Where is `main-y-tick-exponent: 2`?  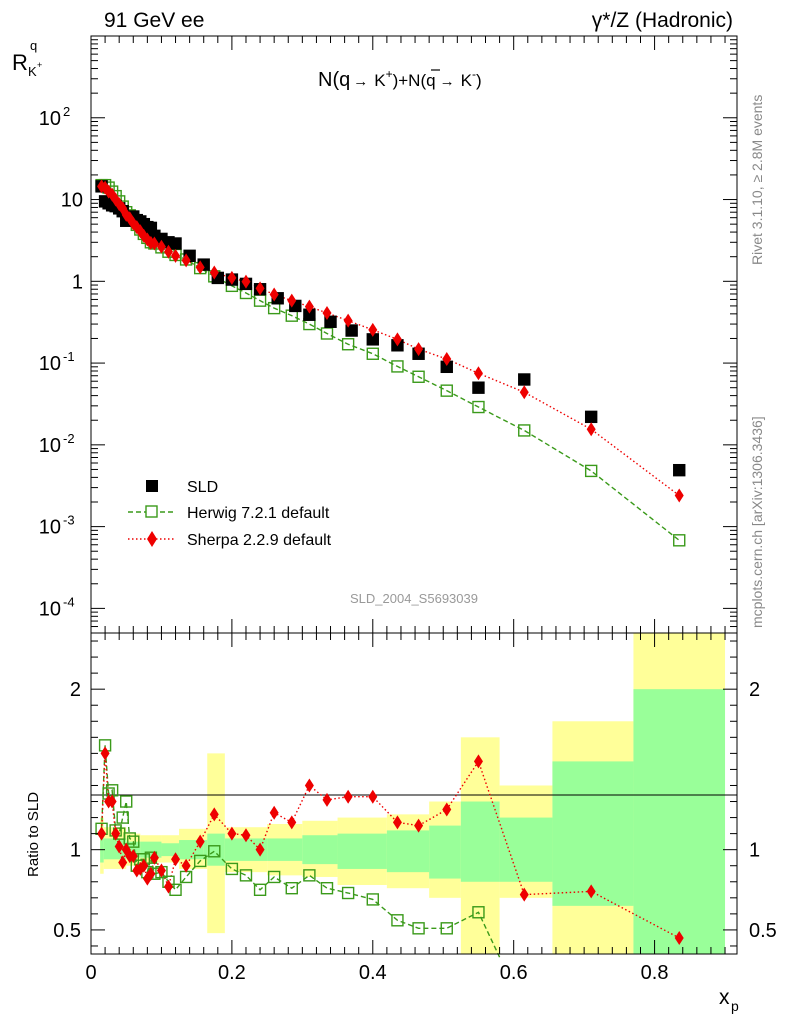 main-y-tick-exponent: 2 is located at coordinates (66, 111).